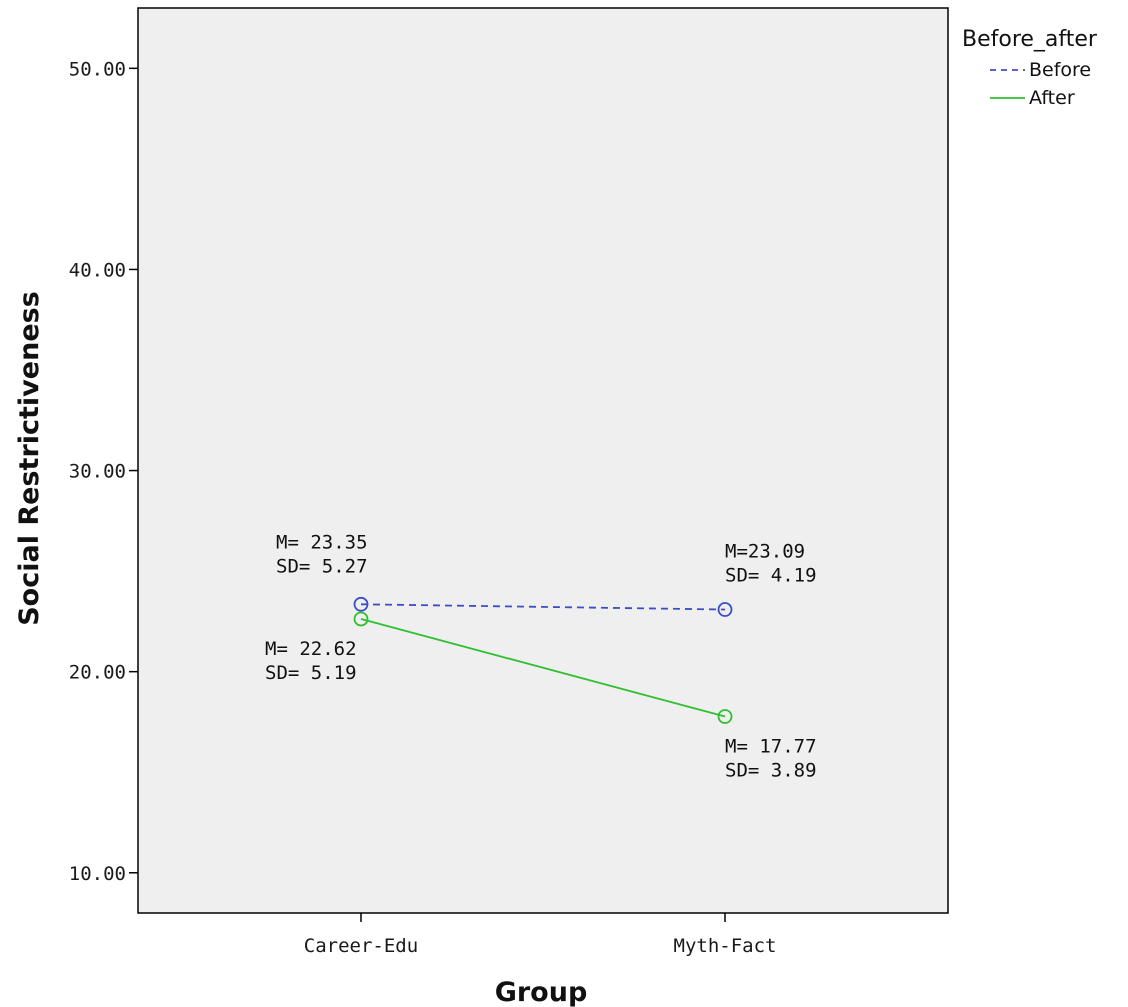 The image size is (1128, 1007). I want to click on x-axis-title: Group, so click(541, 992).